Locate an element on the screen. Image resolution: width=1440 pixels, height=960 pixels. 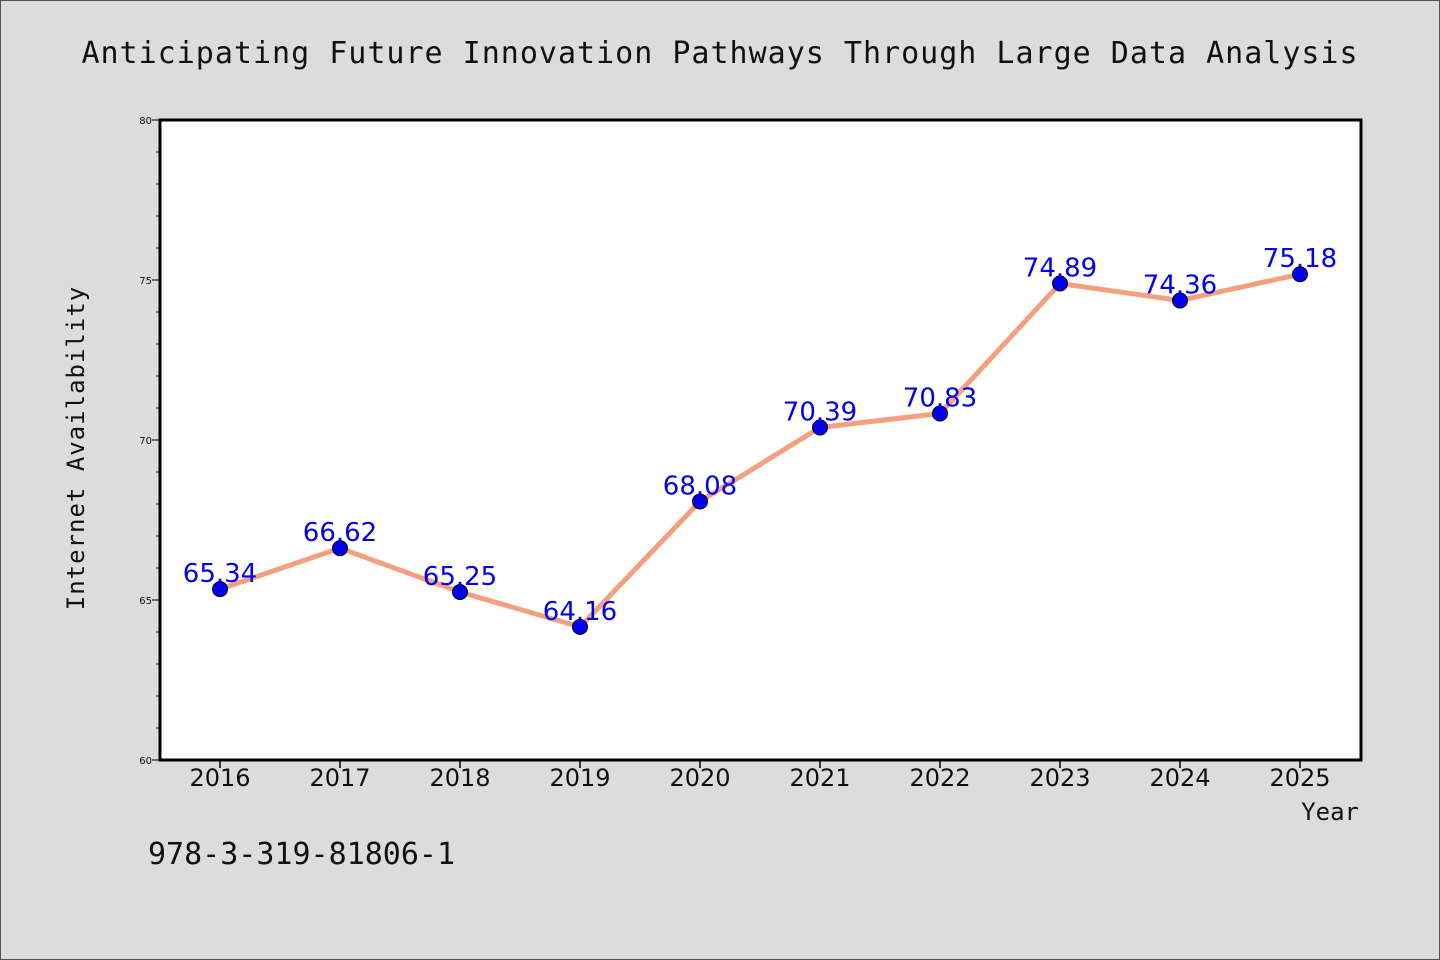
x-tick-label: 2021 is located at coordinates (819, 778).